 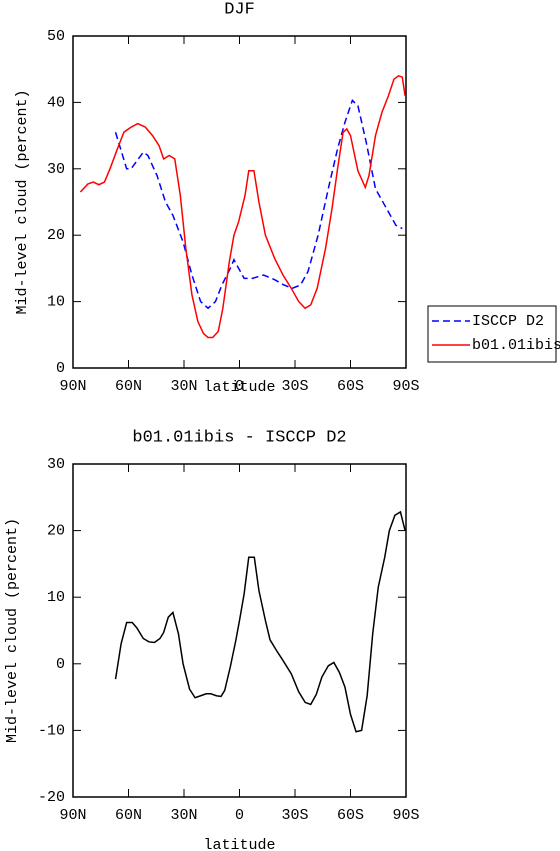 What do you see at coordinates (56, 36) in the screenshot?
I see `y-tick-label: 50` at bounding box center [56, 36].